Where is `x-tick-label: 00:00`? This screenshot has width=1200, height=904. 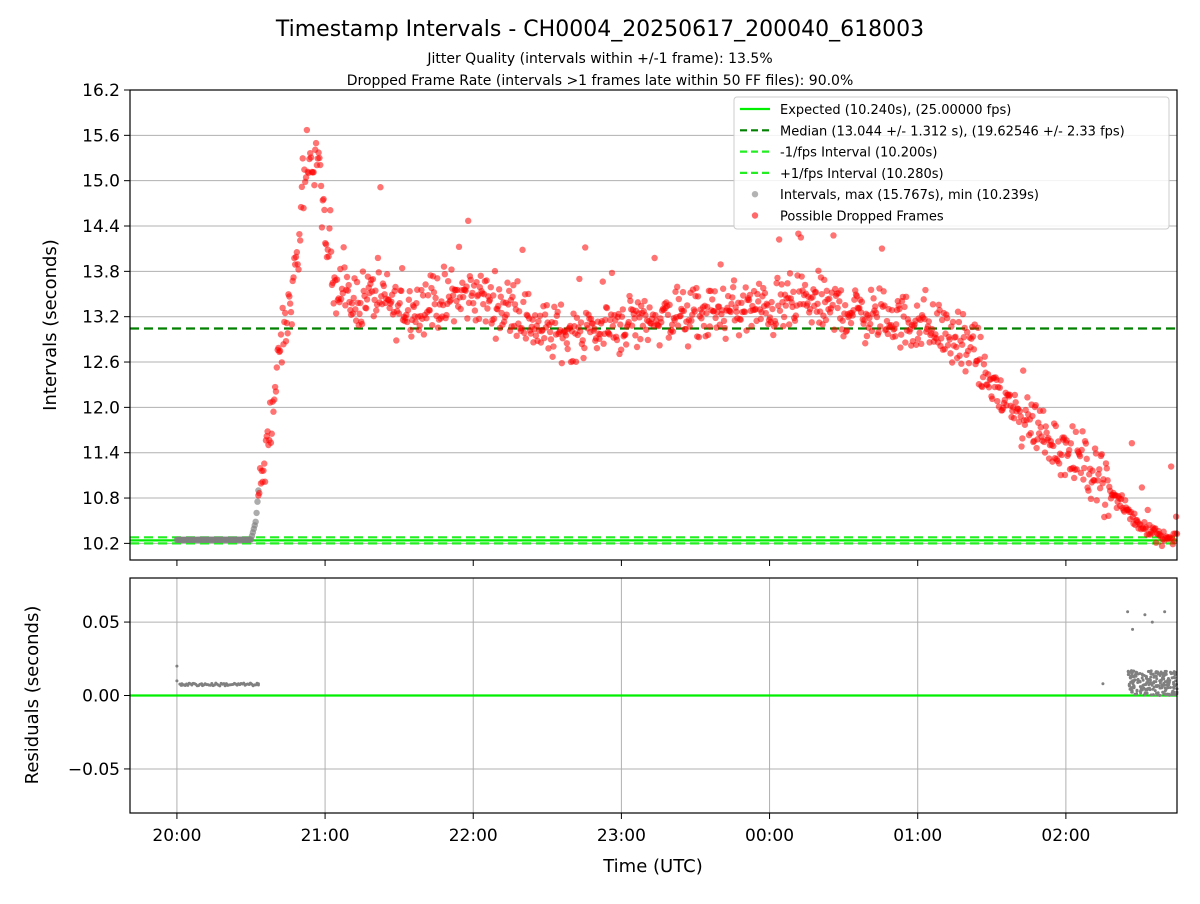
x-tick-label: 00:00 is located at coordinates (769, 836).